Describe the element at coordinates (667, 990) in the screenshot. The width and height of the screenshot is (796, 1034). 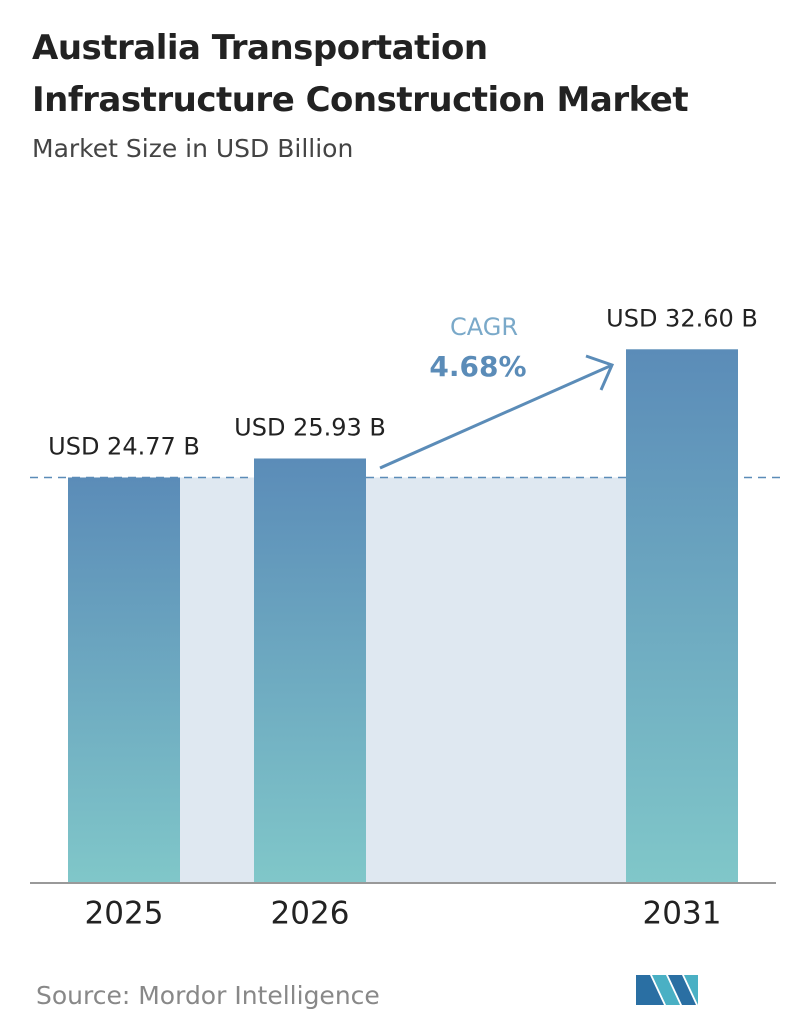
I see `logo` at that location.